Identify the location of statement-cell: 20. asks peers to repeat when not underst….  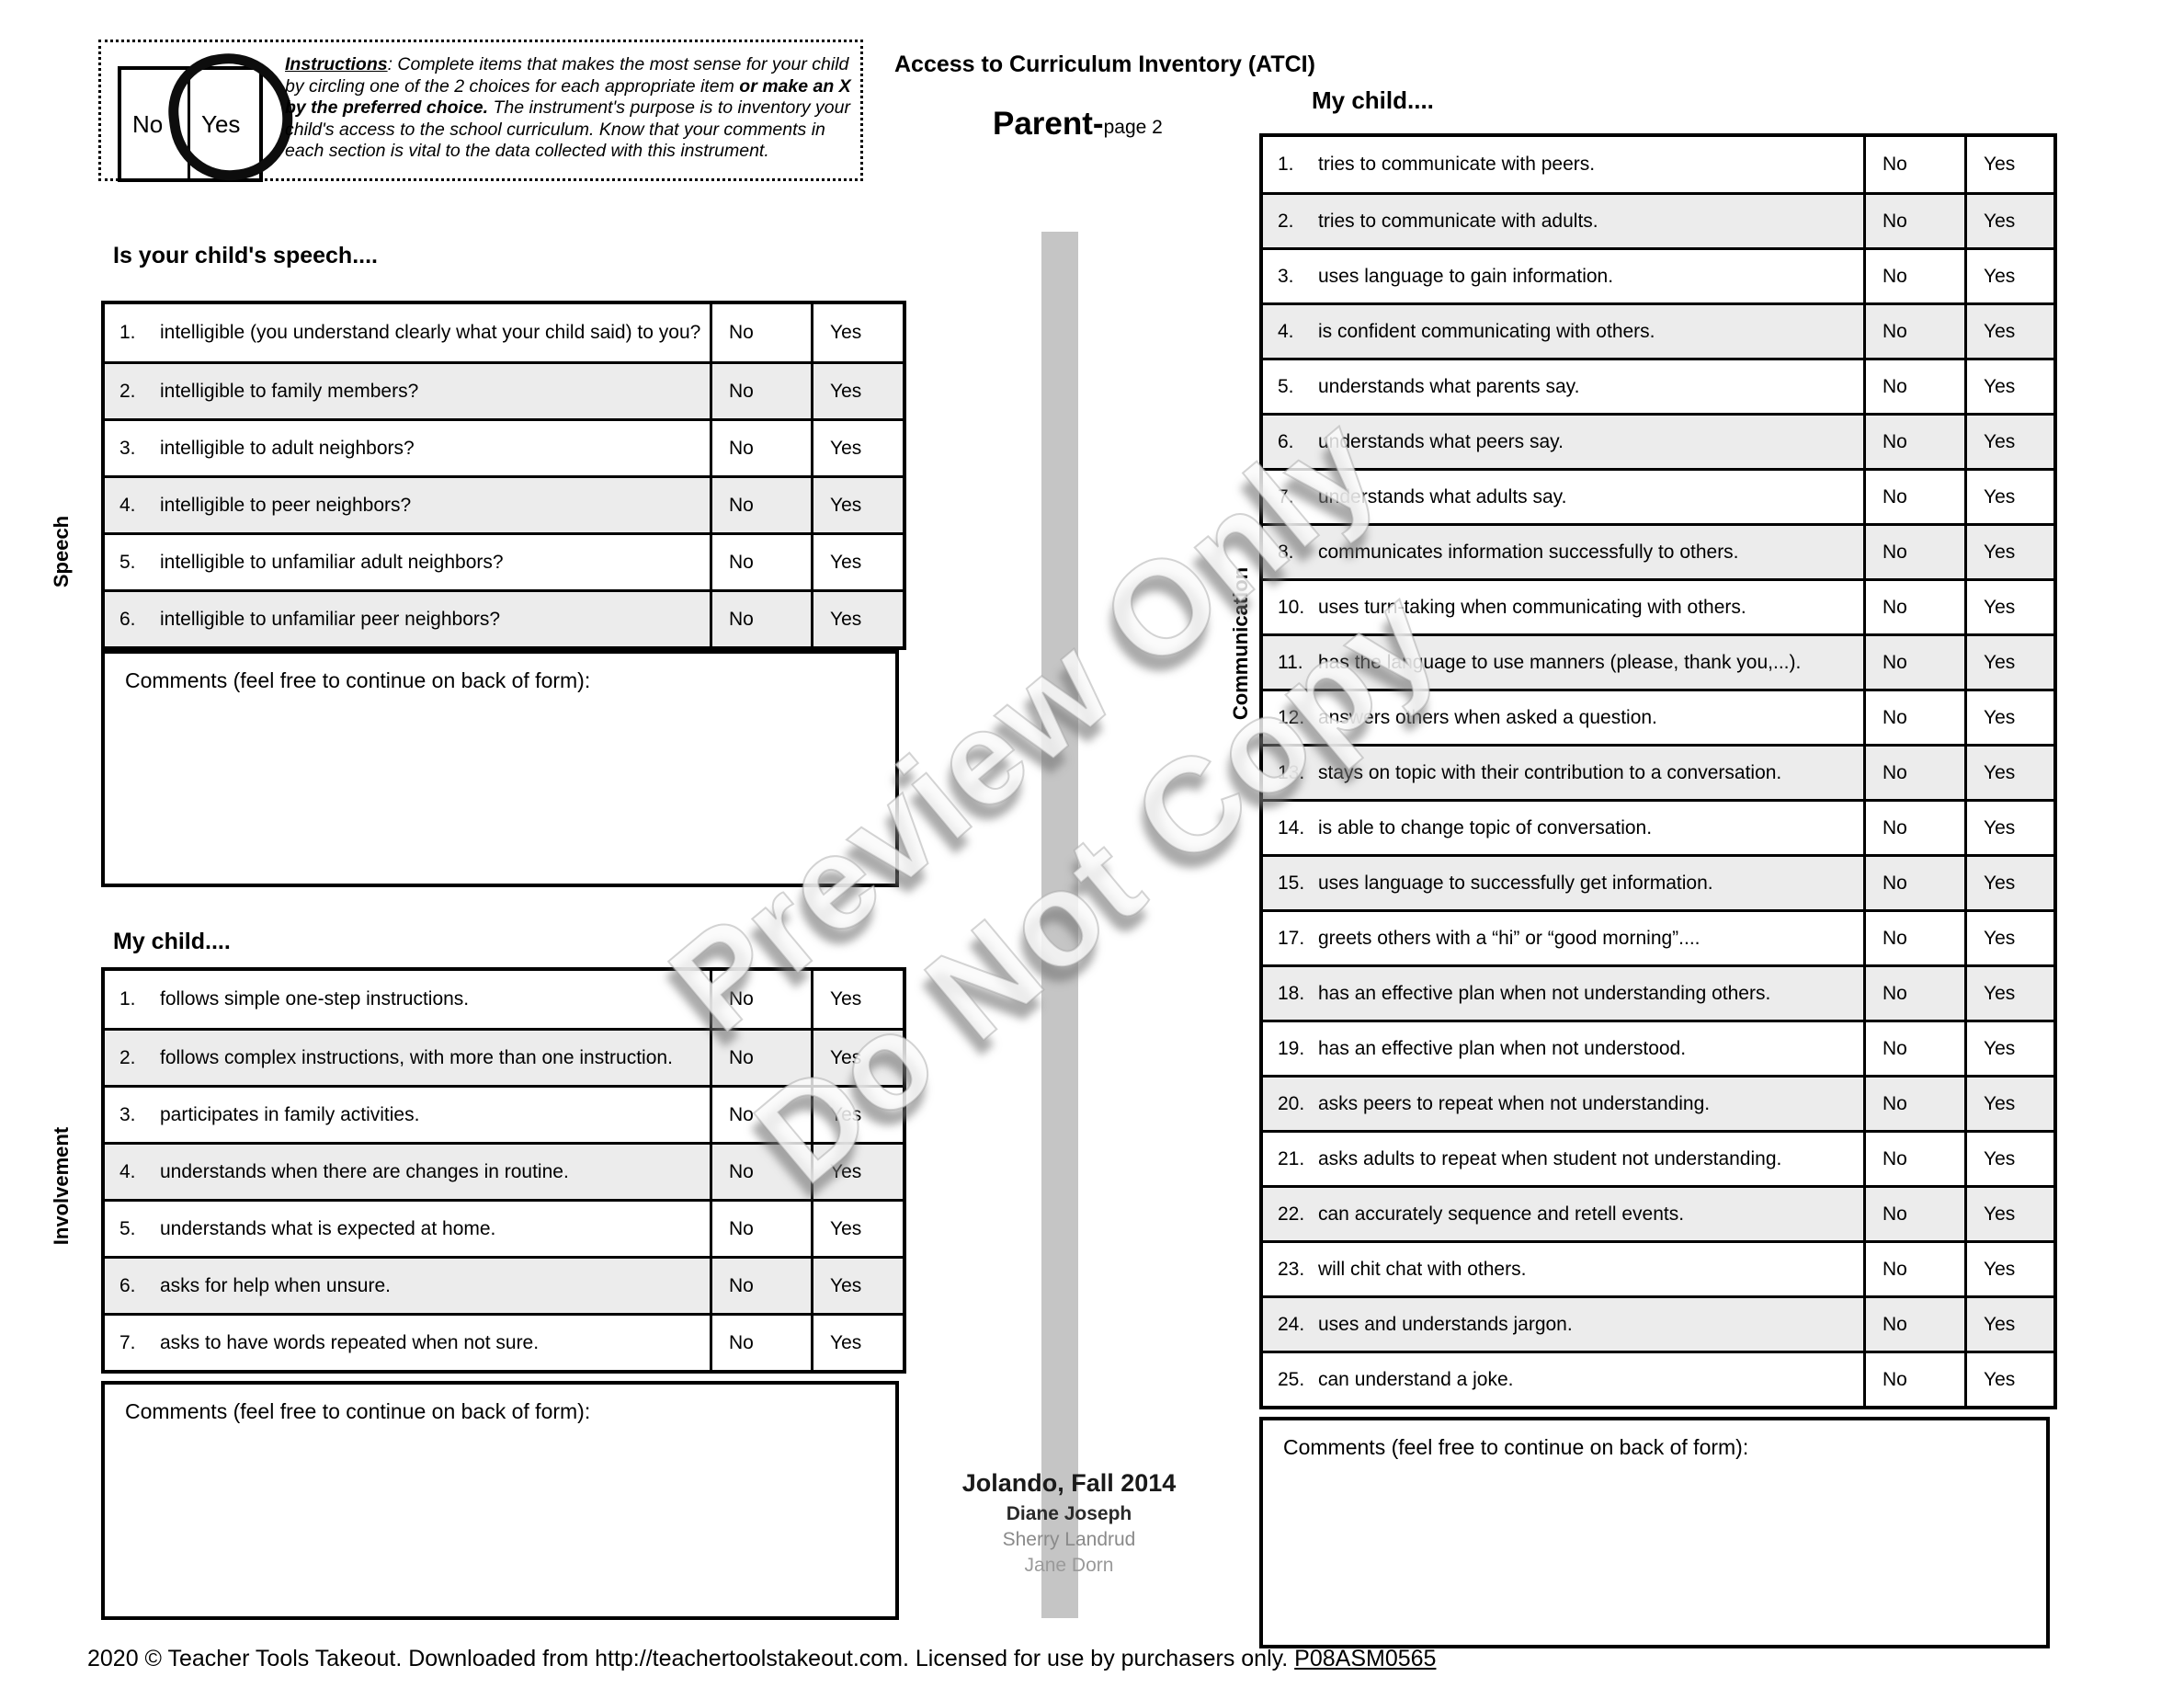
(1563, 1104).